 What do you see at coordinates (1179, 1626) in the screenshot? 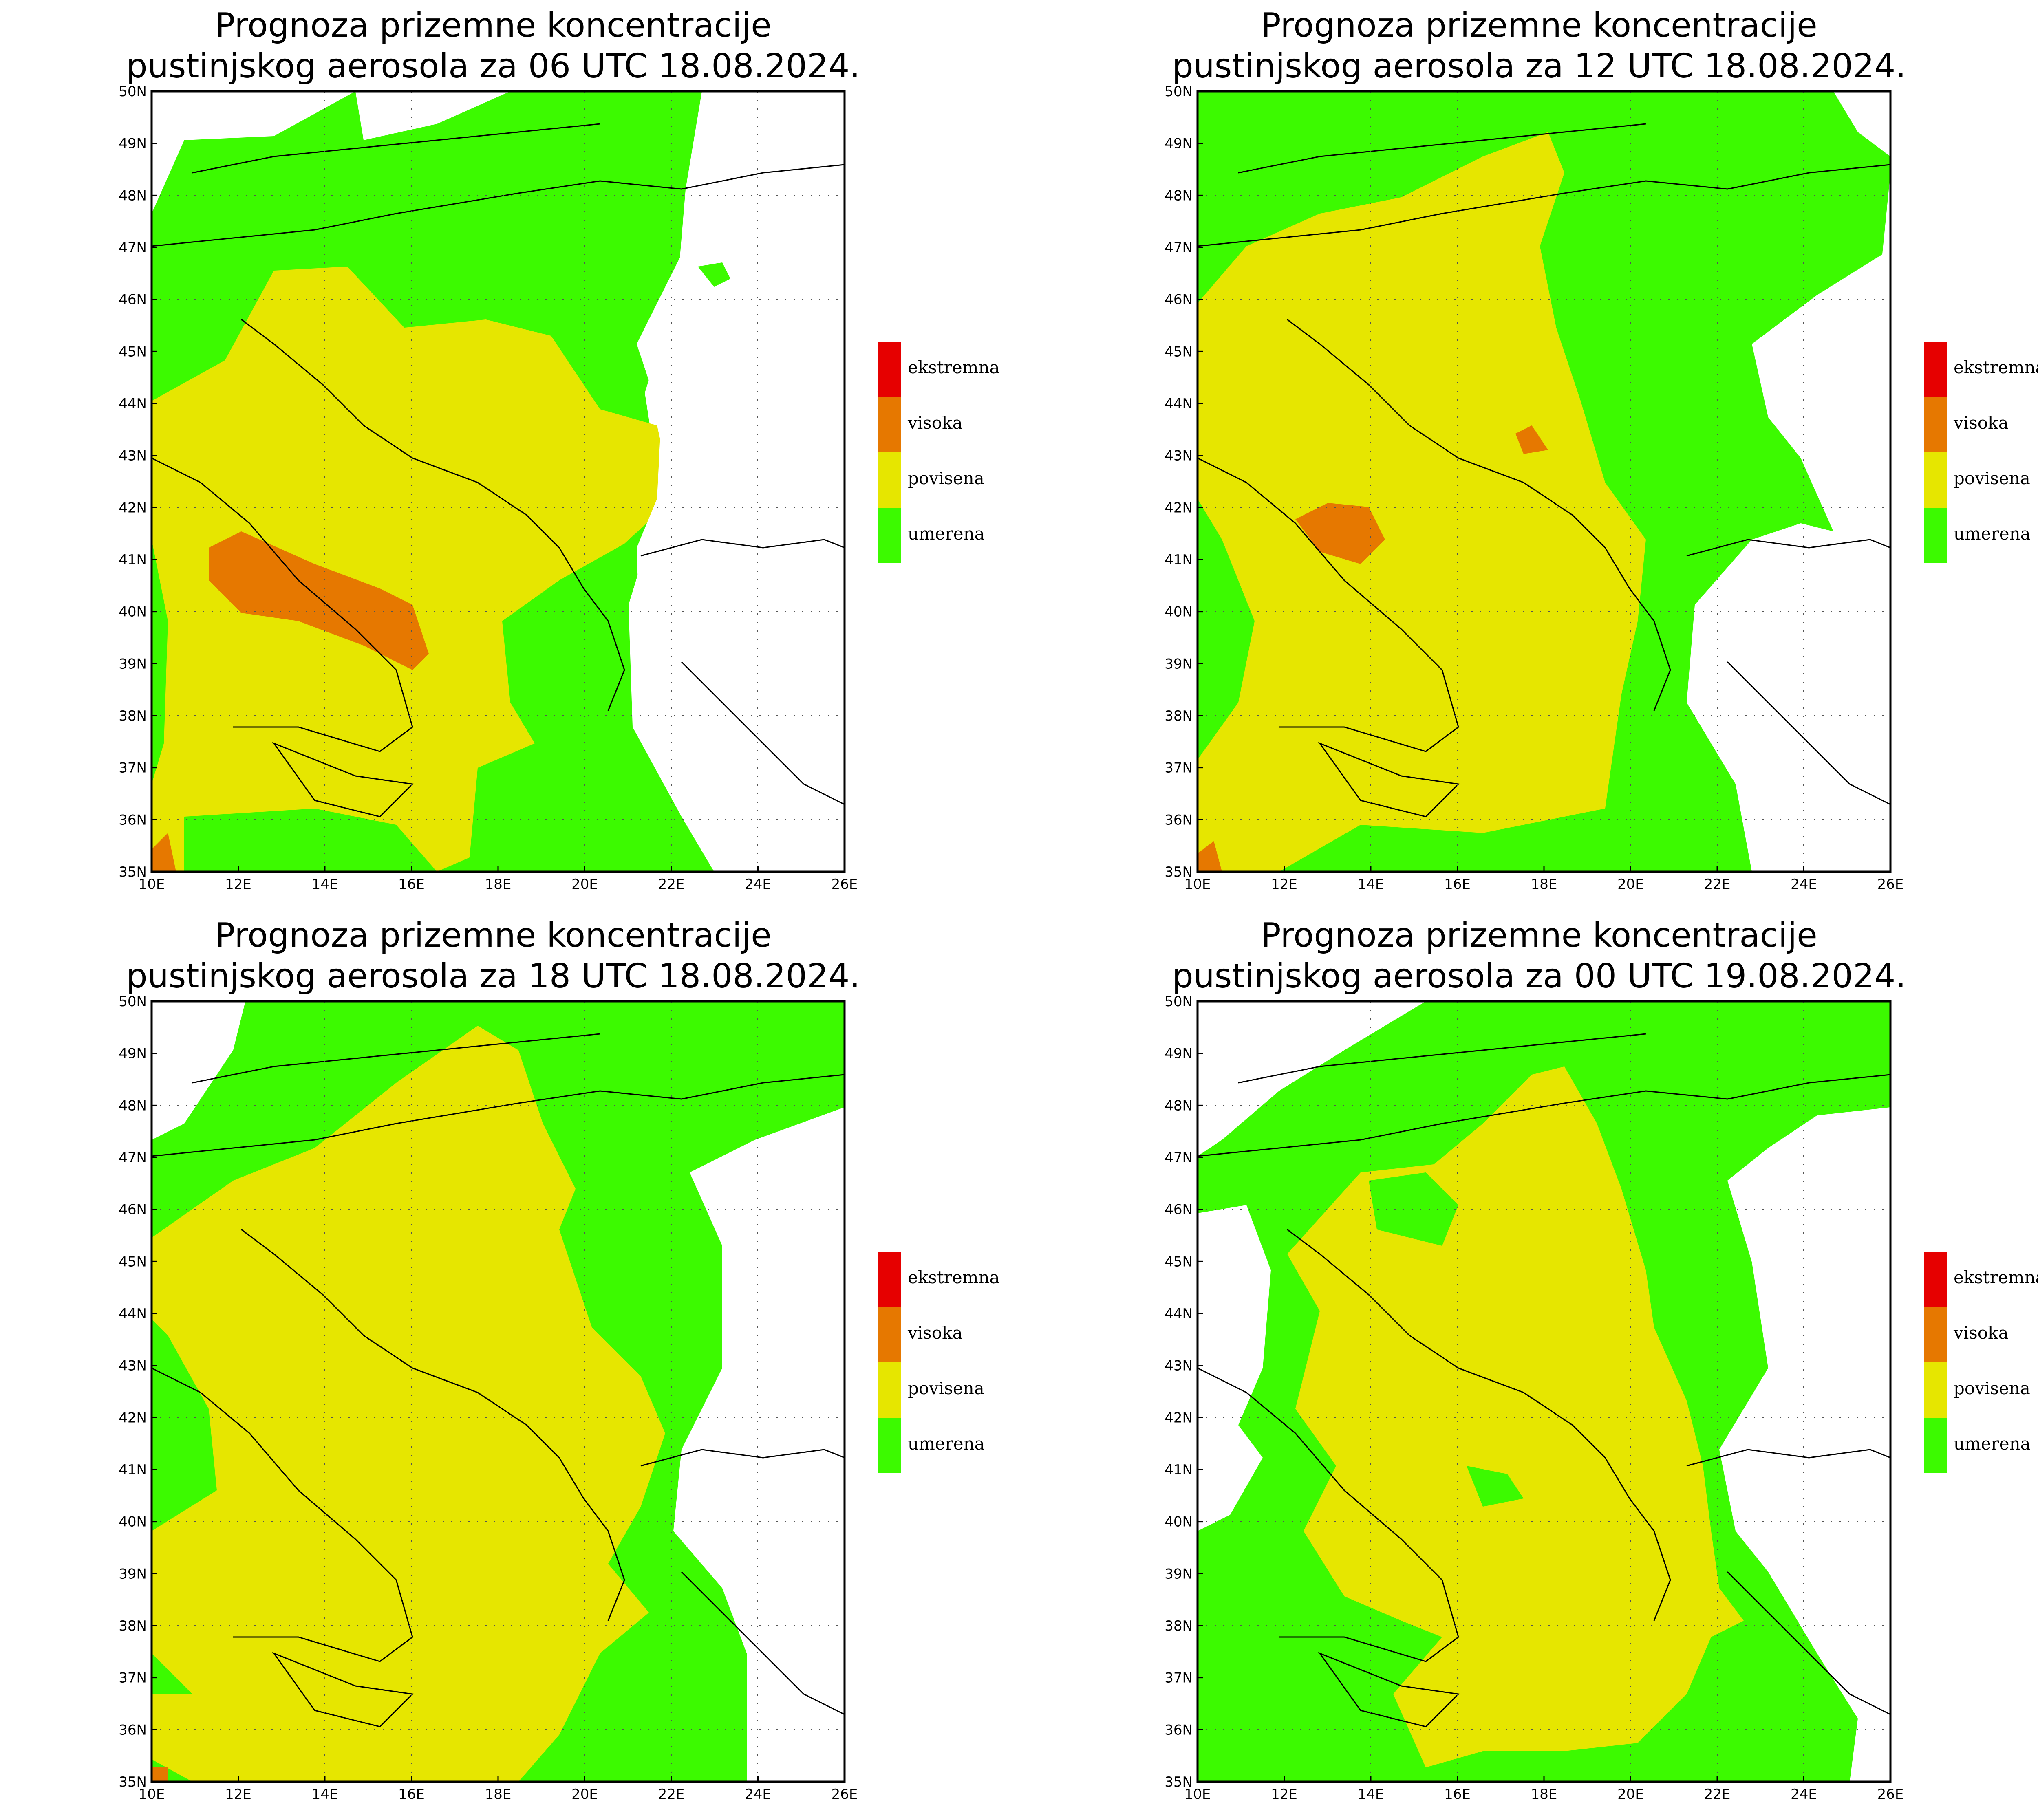
I see `lat-tick-label: 38N` at bounding box center [1179, 1626].